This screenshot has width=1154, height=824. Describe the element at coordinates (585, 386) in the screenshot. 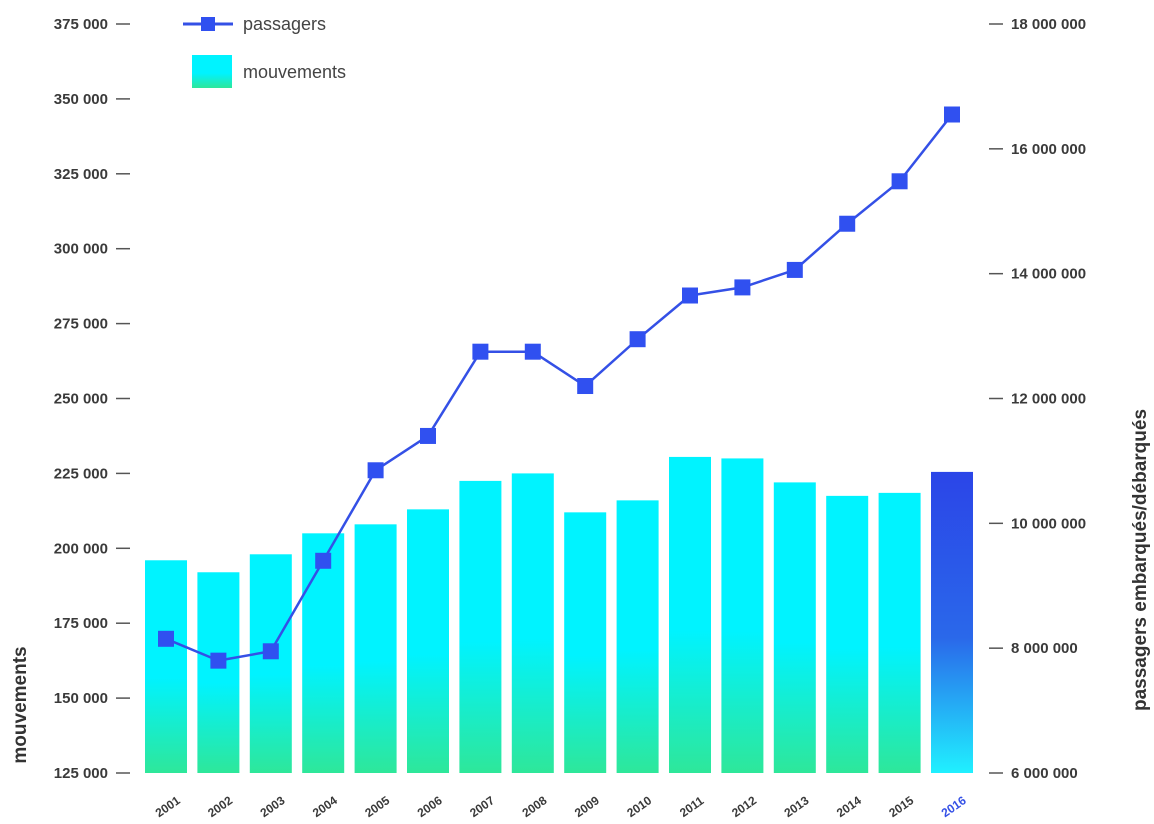

I see `passagers-point-2009` at that location.